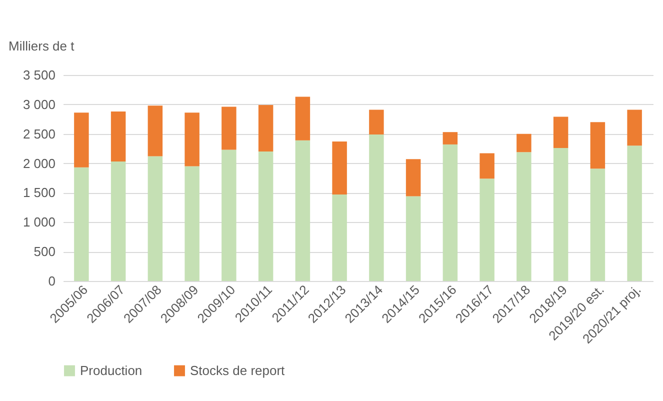 This screenshot has width=663, height=401. I want to click on y-tick-label: 1 000, so click(39, 222).